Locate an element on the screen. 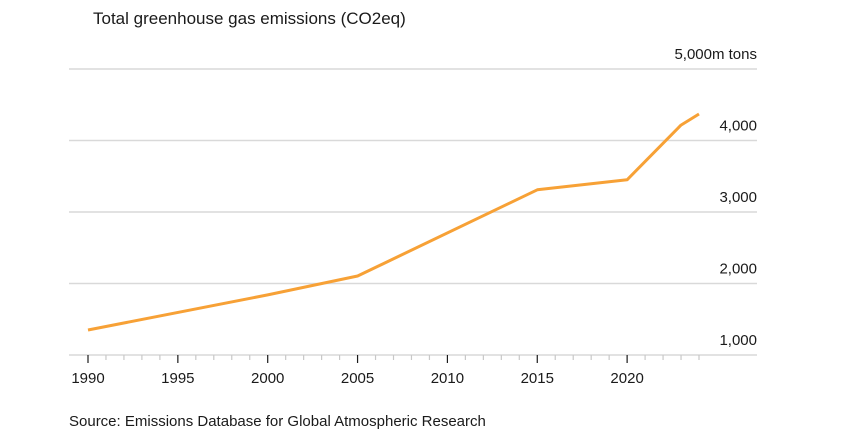 This screenshot has height=433, width=853. x-tick-label-1995: 1995 is located at coordinates (177, 378).